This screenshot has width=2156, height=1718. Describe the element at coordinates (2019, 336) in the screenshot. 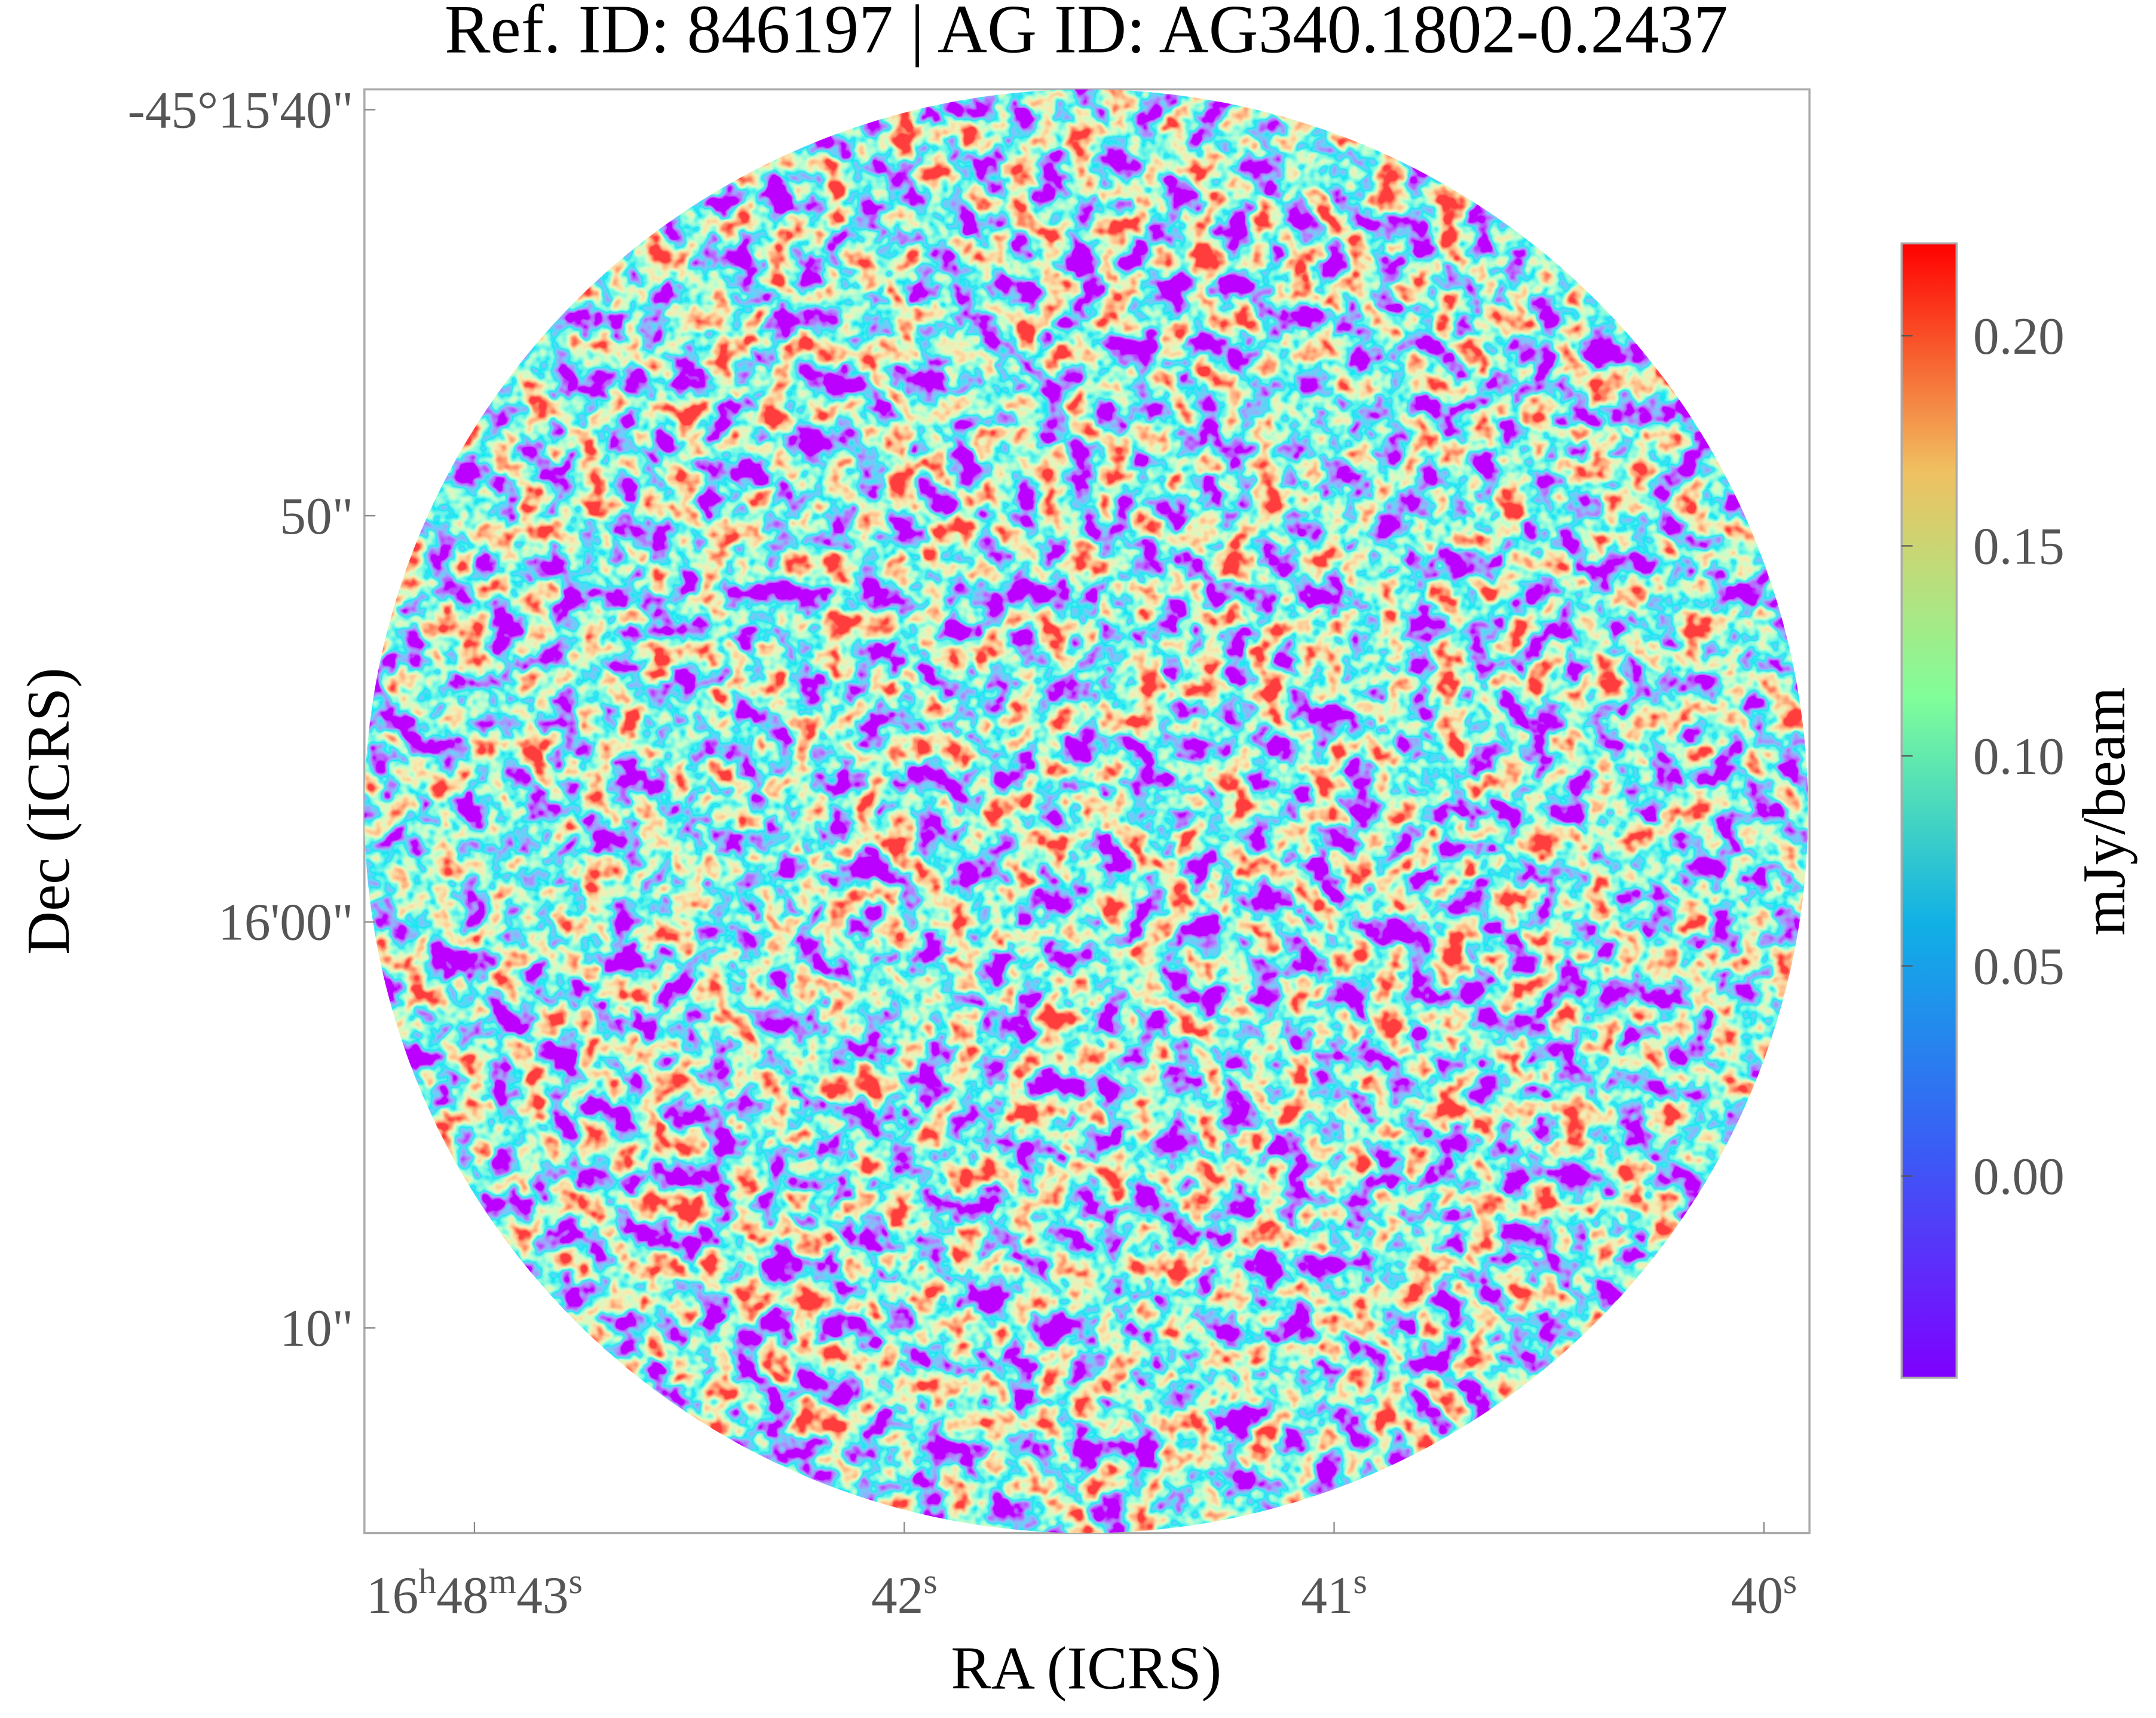

I see `colorbar-tick-label: 0.20` at that location.